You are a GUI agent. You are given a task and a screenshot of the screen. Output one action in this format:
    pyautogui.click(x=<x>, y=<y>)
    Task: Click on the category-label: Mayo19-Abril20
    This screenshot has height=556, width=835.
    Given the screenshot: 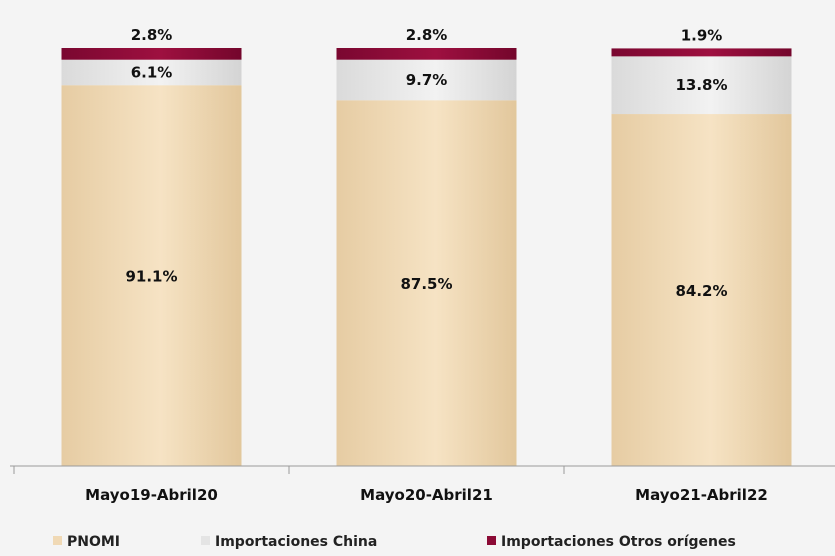 What is the action you would take?
    pyautogui.click(x=151, y=495)
    